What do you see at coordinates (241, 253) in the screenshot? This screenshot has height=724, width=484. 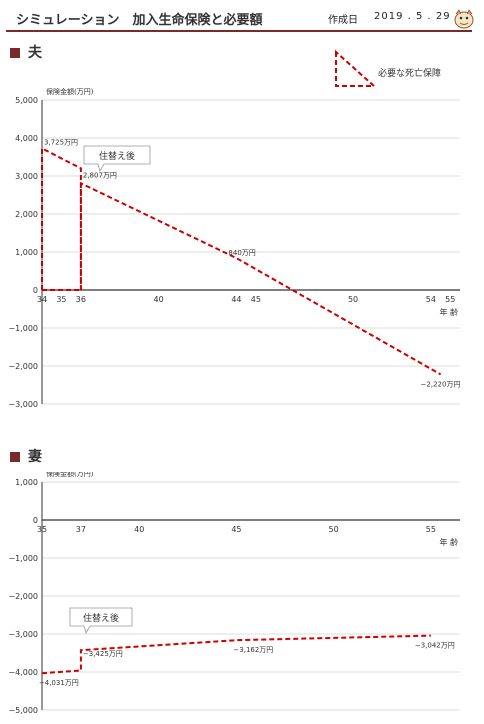 I see `data-label: 840万円` at bounding box center [241, 253].